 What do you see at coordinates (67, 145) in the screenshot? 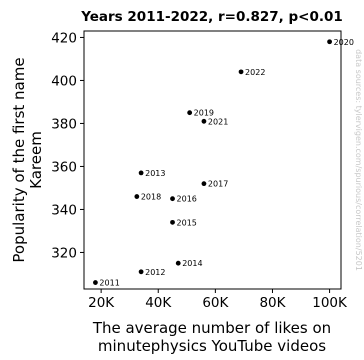
I see `y-axis: 320 340 360 380 400 420` at bounding box center [67, 145].